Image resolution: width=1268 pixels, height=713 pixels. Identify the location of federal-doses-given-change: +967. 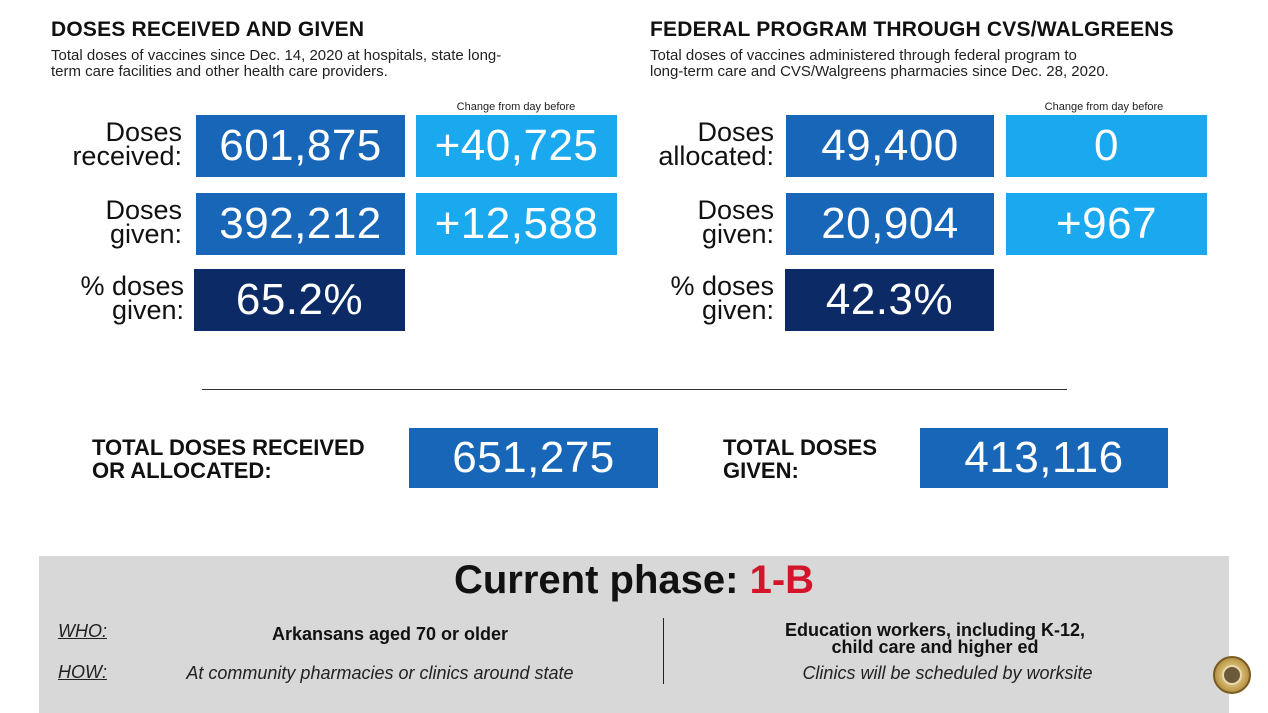
(1106, 224).